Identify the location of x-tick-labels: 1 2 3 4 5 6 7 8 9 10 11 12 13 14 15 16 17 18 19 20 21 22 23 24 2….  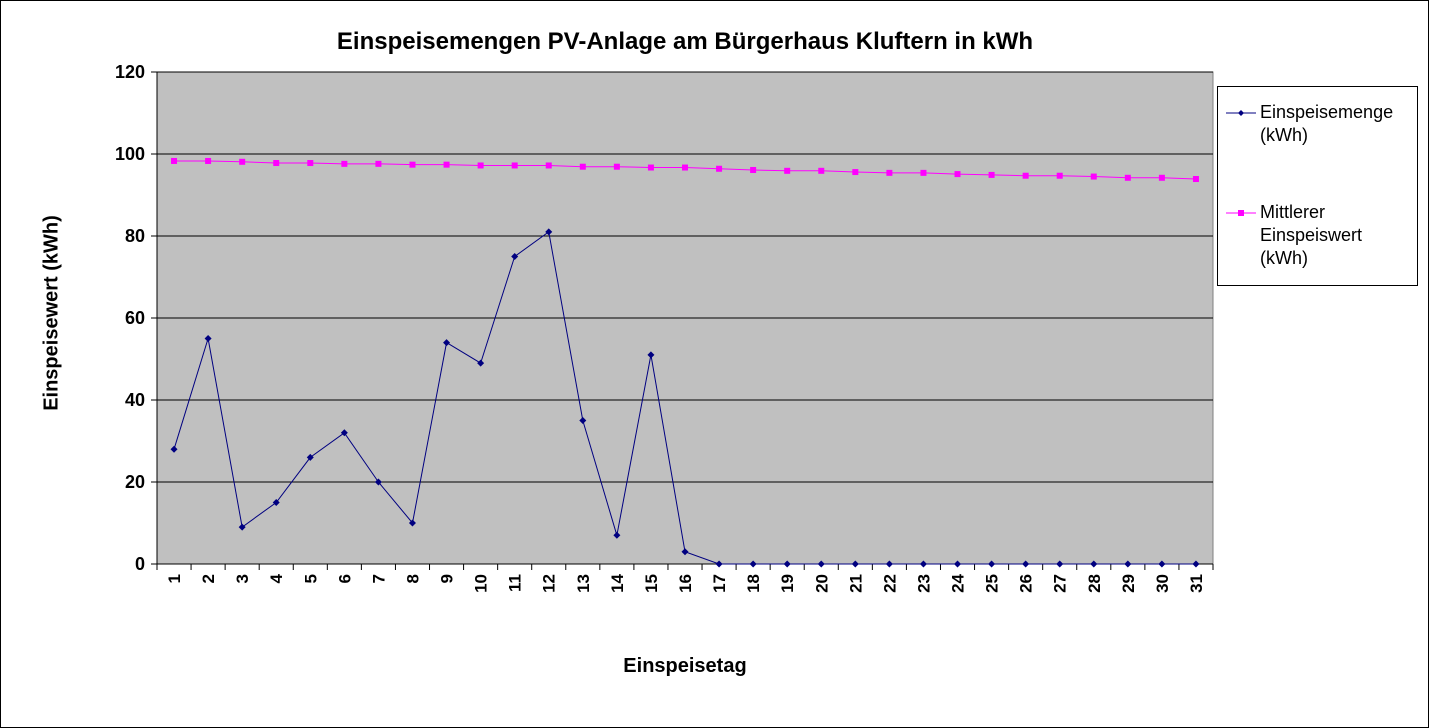
(685, 582).